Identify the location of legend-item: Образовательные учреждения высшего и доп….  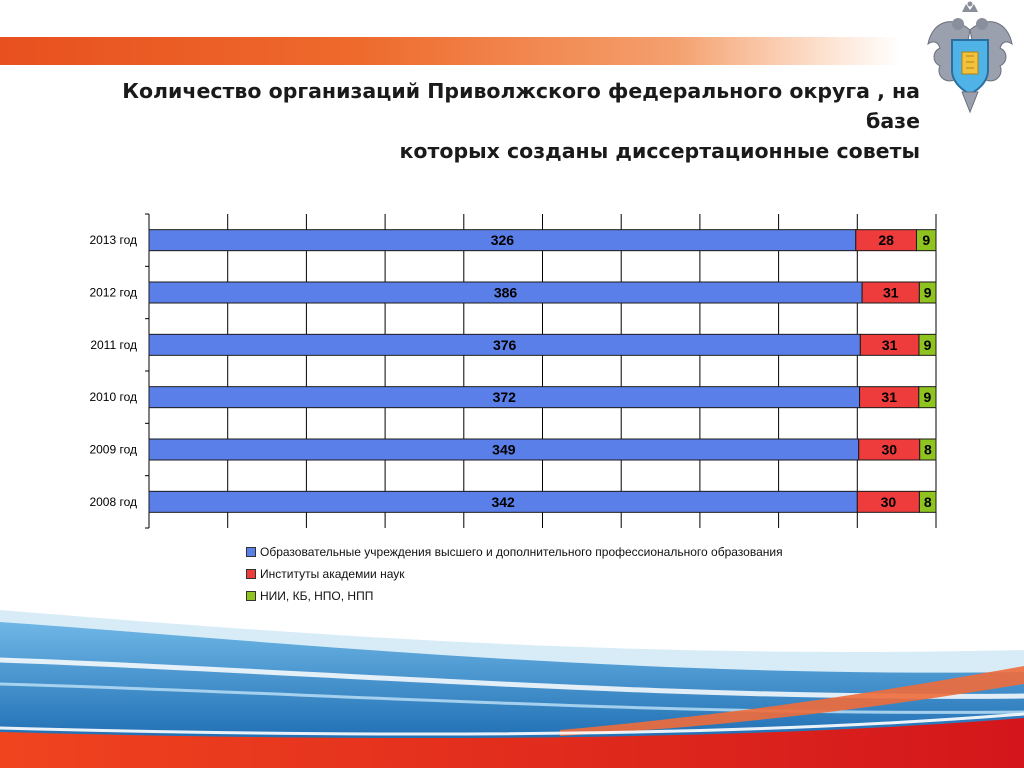
(514, 552).